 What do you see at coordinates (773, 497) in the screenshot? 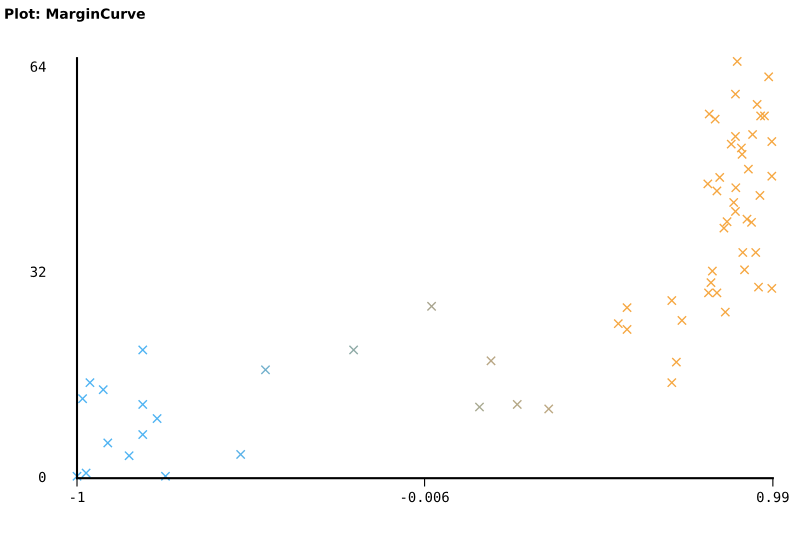
I see `x-tick-label: 0.99` at bounding box center [773, 497].